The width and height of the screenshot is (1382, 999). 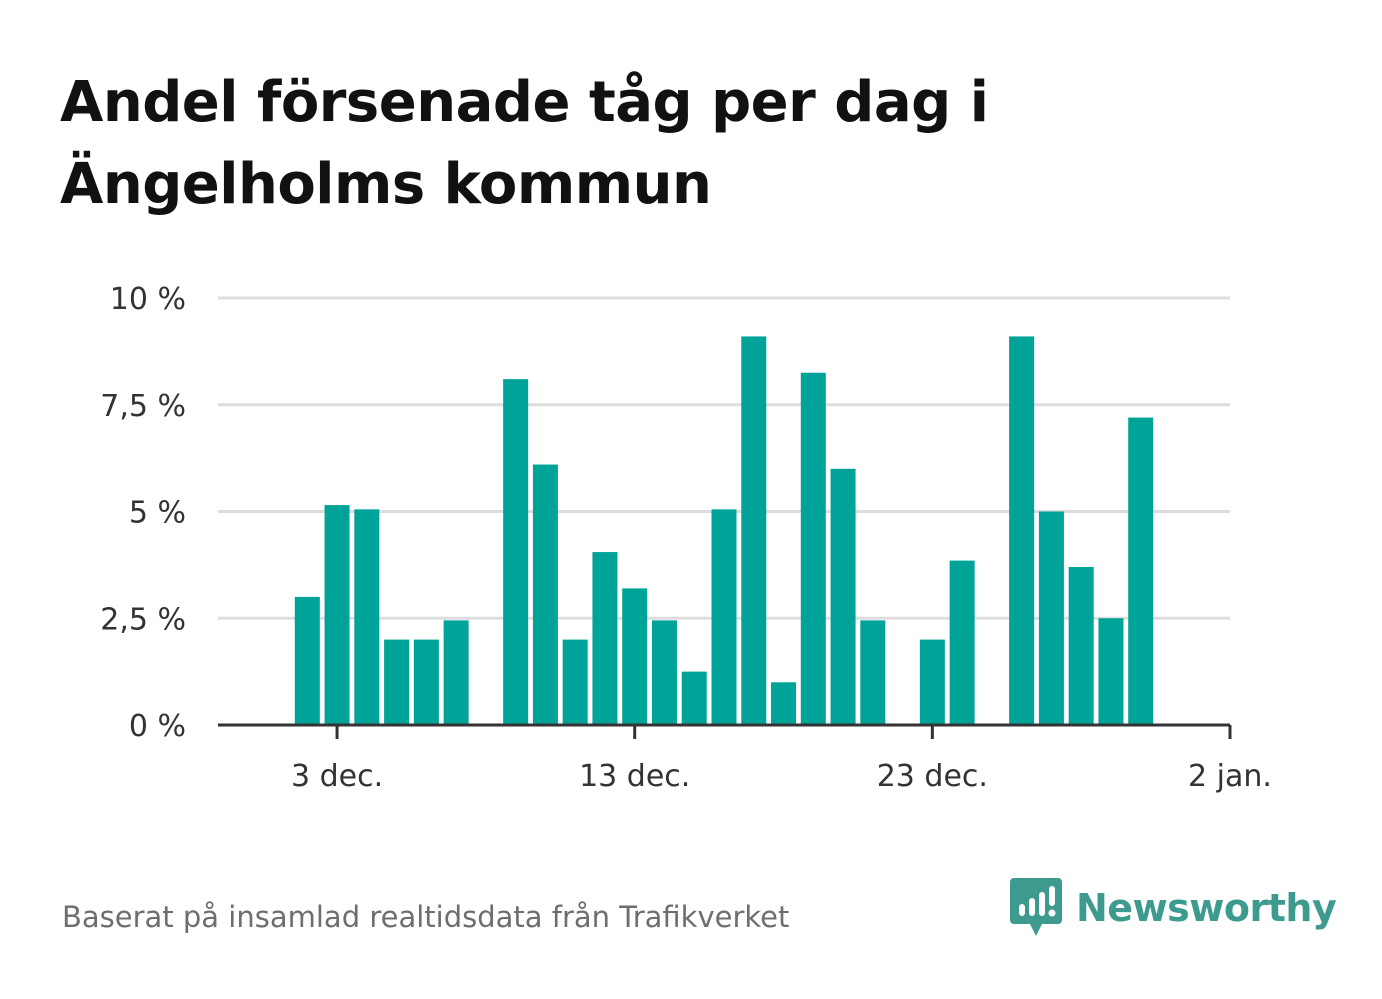 I want to click on y-tick-label: 0 %, so click(x=157, y=726).